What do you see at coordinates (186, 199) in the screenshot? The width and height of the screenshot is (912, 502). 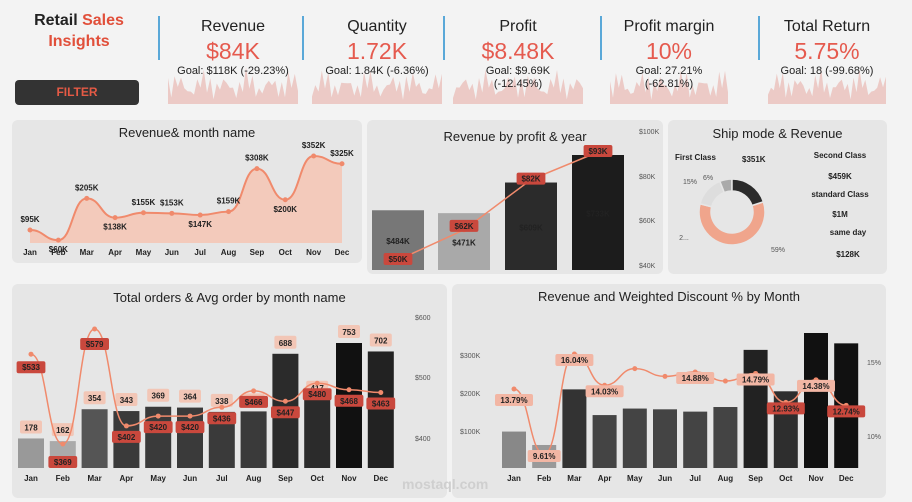 I see `revenue-area` at bounding box center [186, 199].